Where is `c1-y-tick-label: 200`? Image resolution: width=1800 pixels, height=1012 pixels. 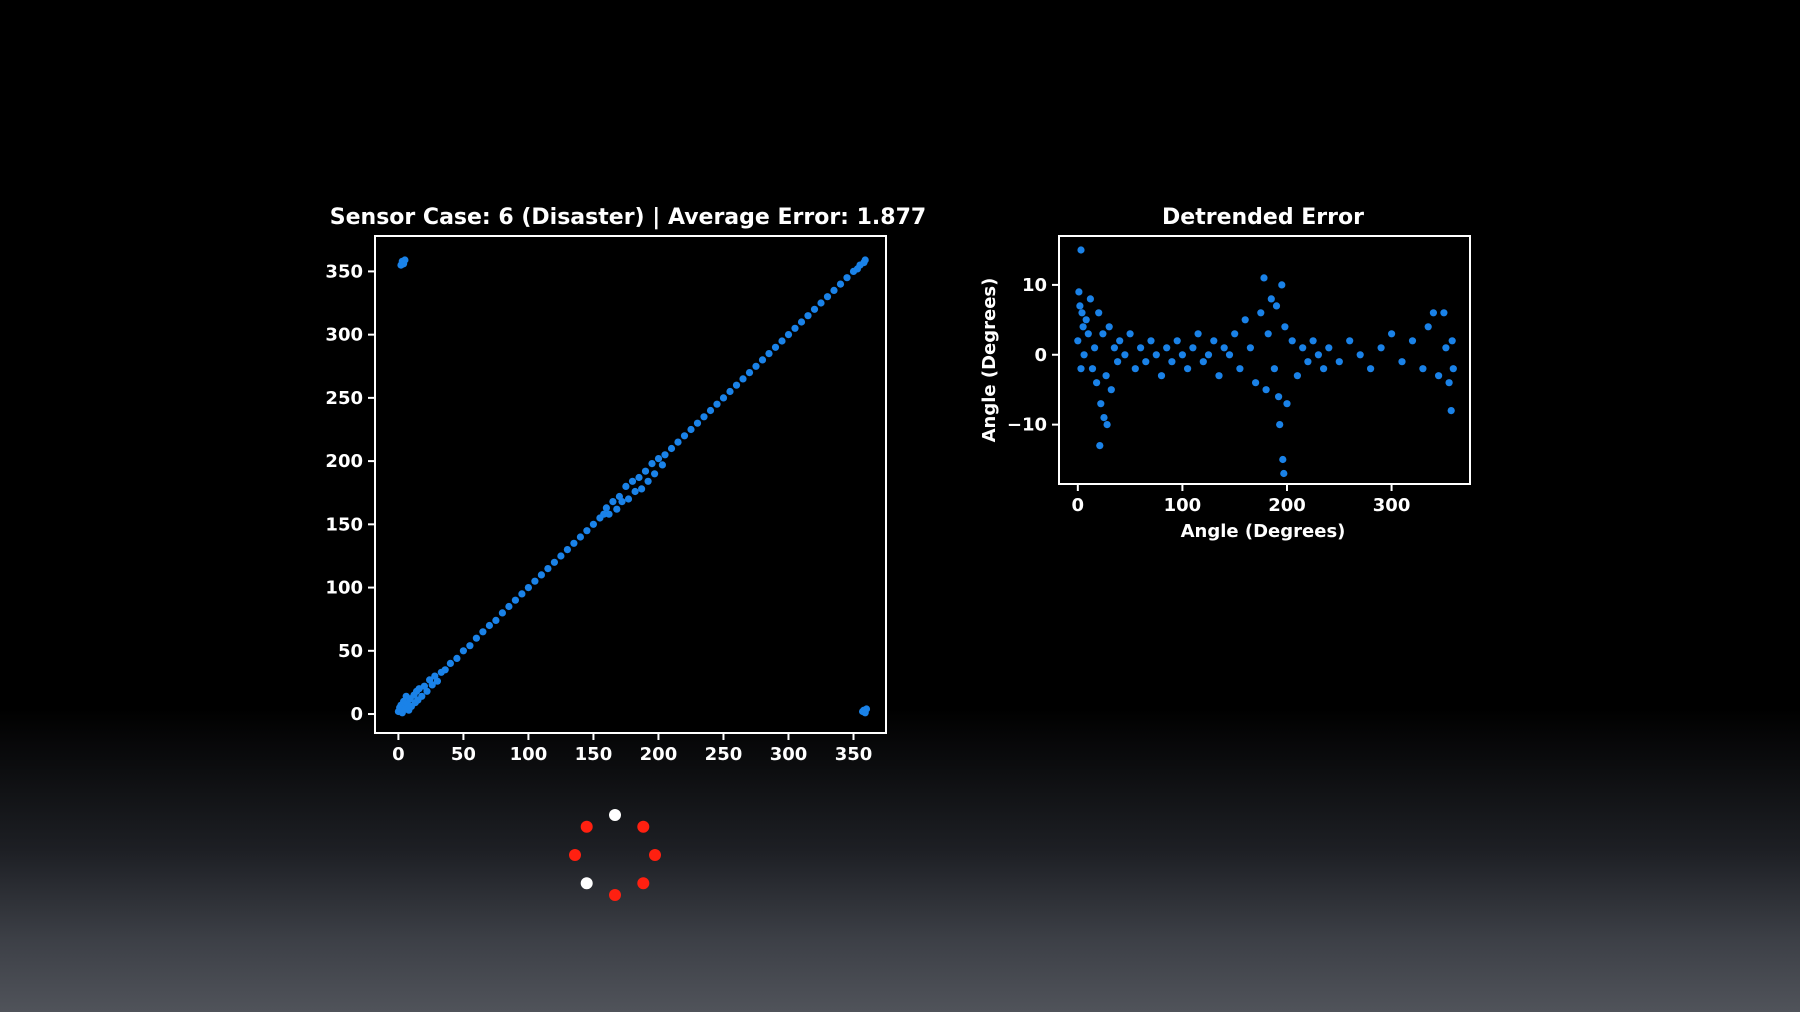
c1-y-tick-label: 200 is located at coordinates (344, 461).